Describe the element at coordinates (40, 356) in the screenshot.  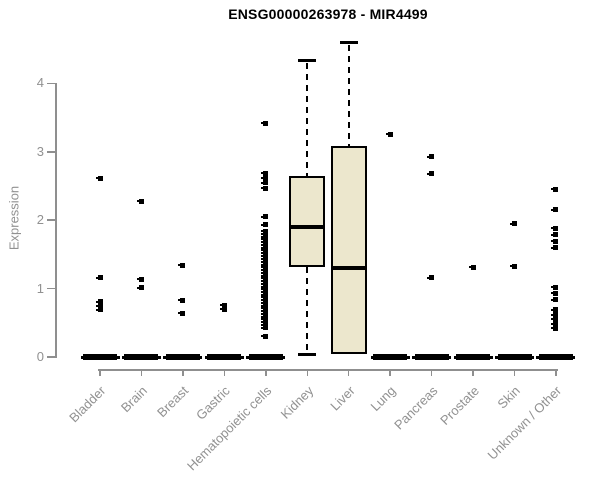
I see `y-tick-label: 0` at that location.